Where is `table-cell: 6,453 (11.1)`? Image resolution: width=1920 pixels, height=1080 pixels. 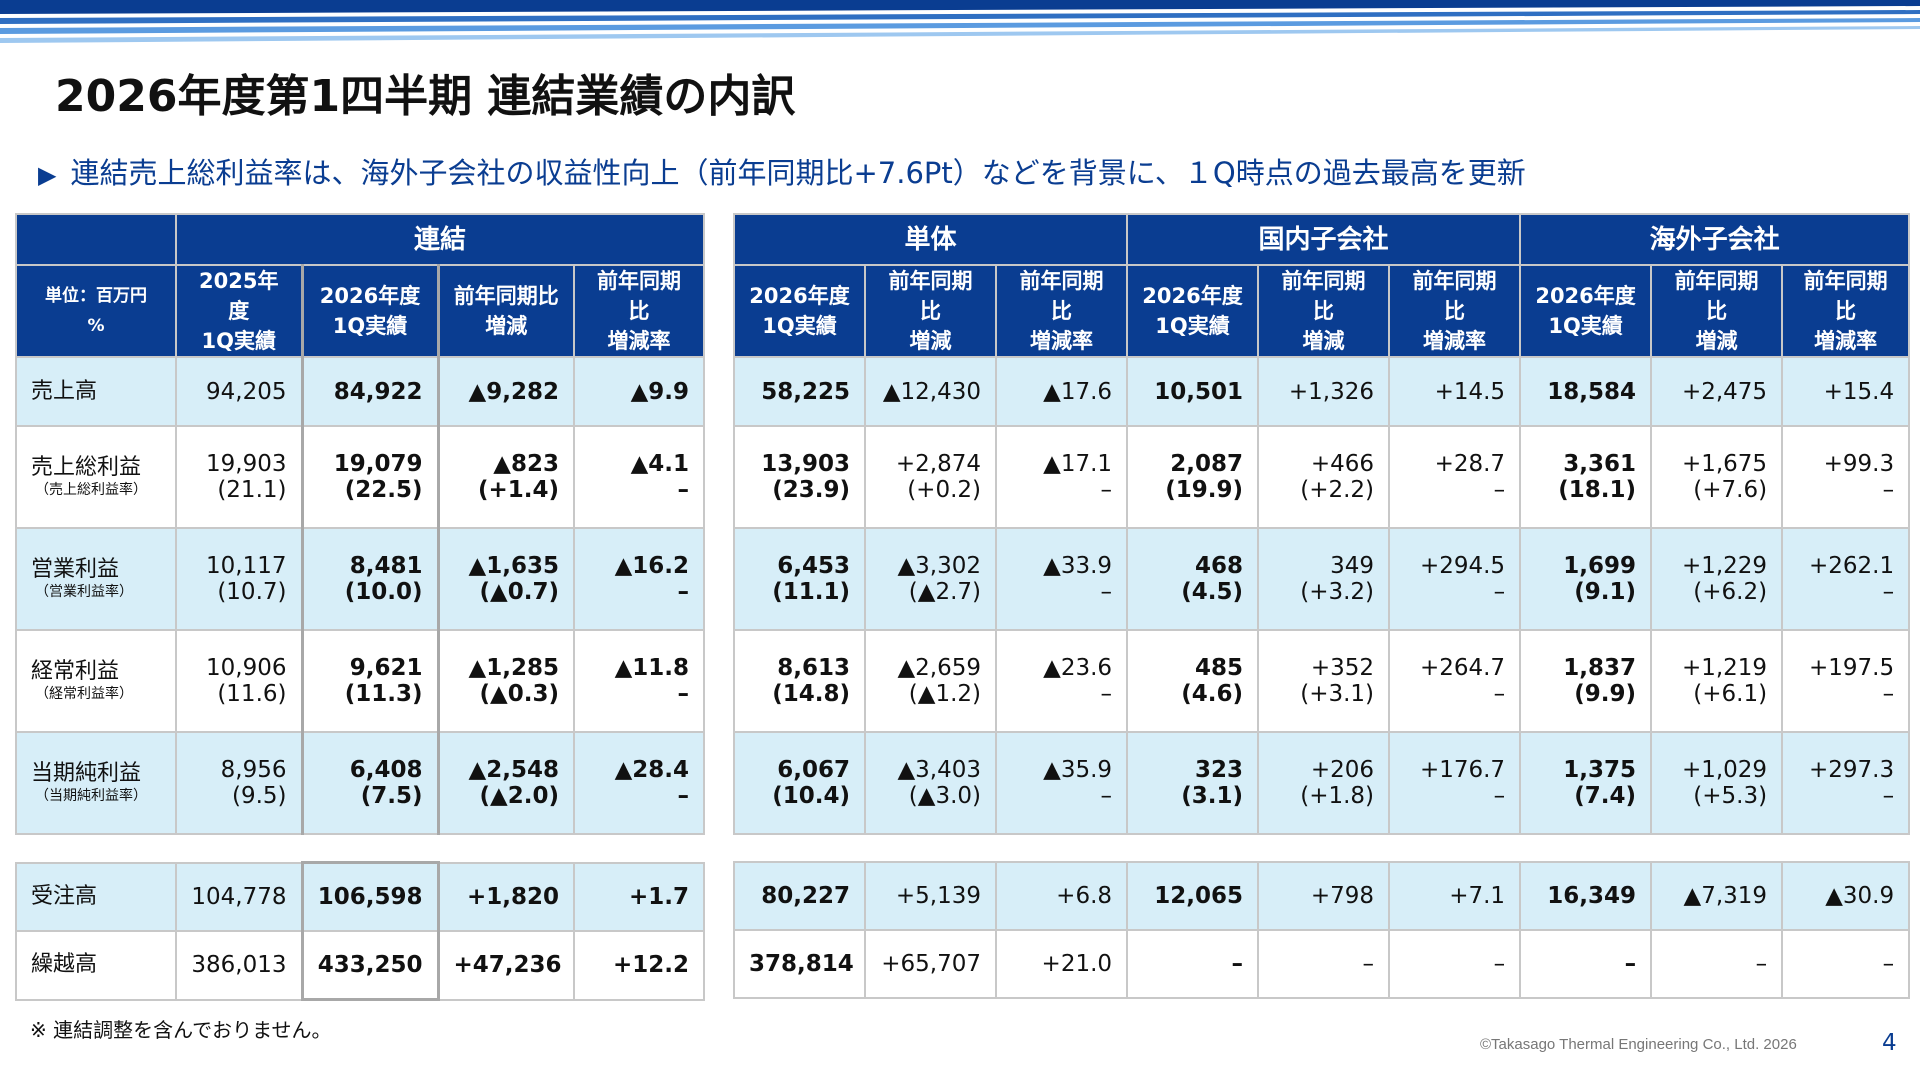 table-cell: 6,453 (11.1) is located at coordinates (799, 579).